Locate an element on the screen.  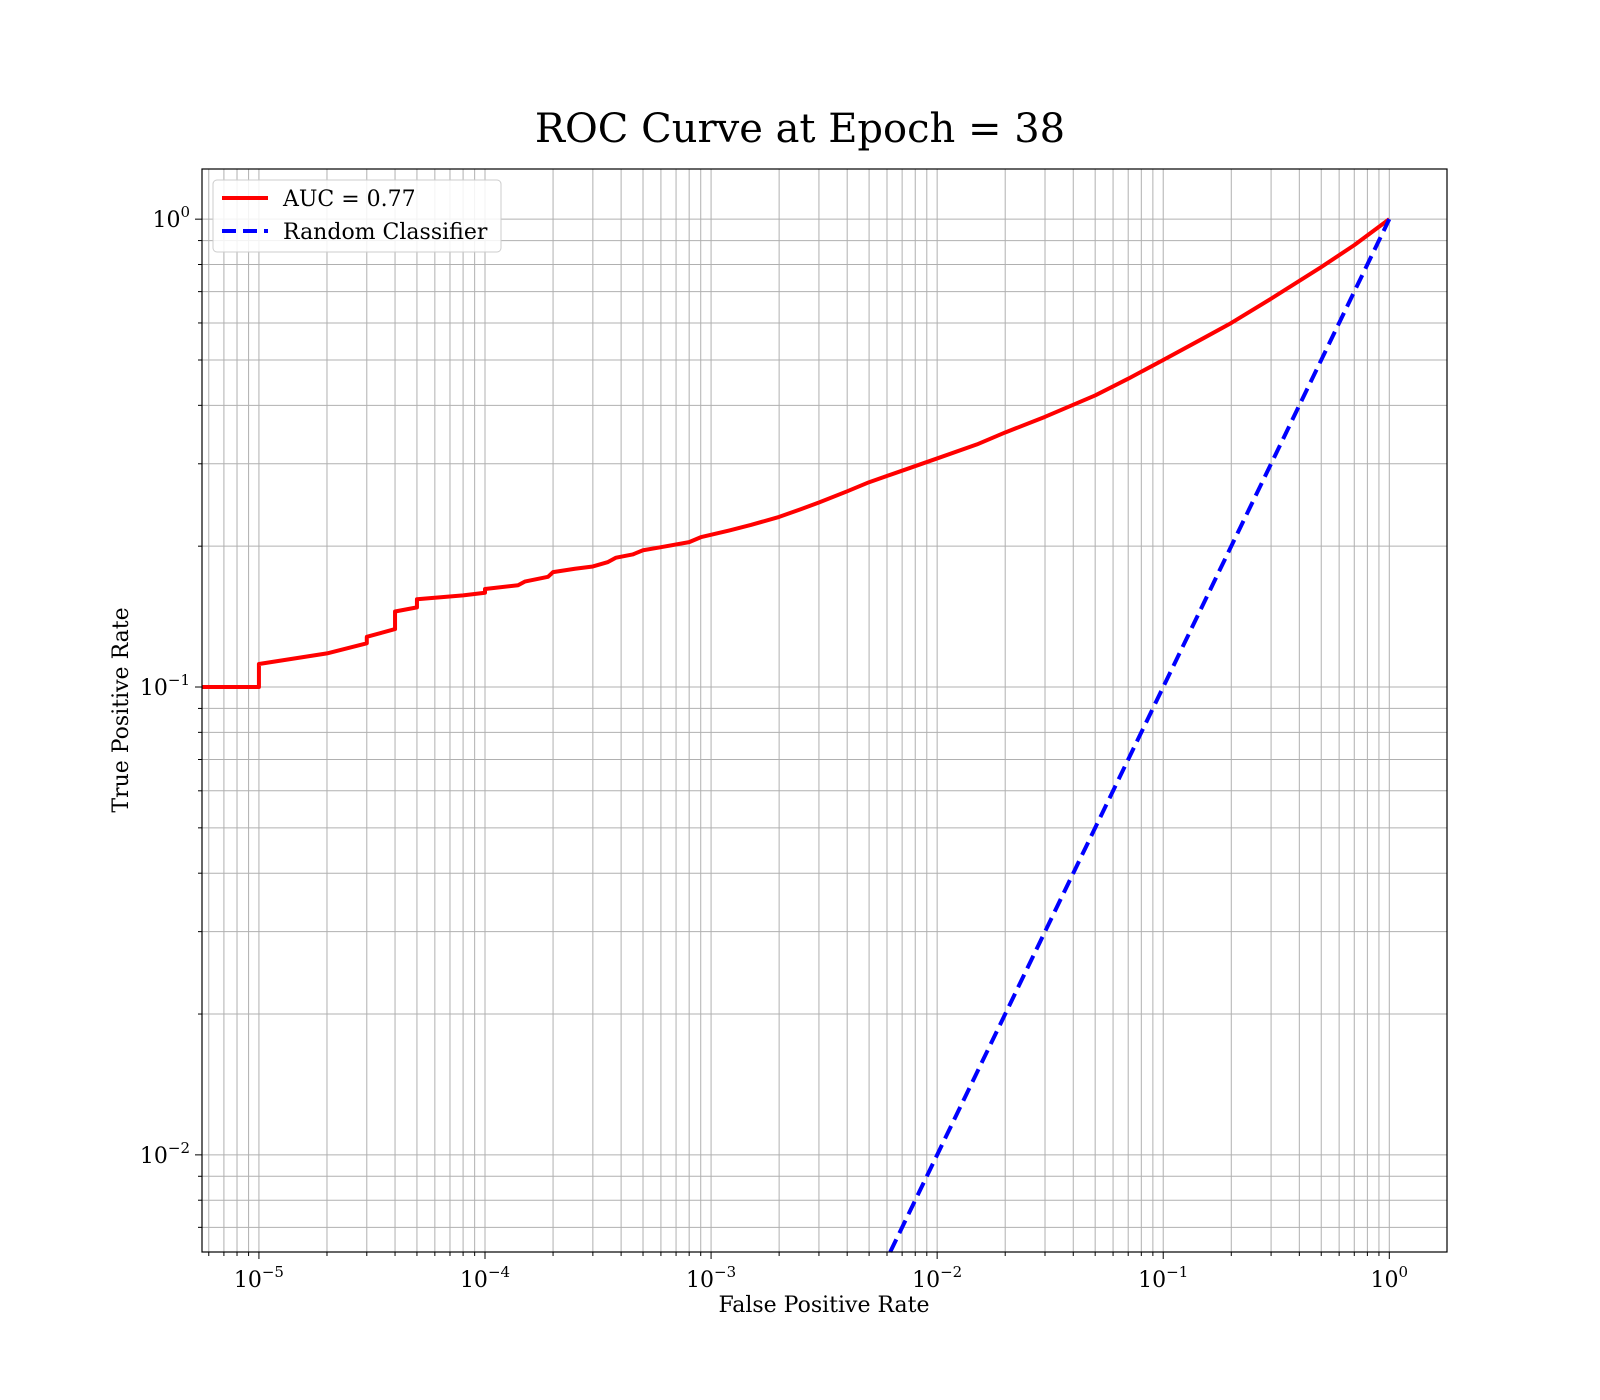
x-tick-label: 10⁻² is located at coordinates (937, 1278).